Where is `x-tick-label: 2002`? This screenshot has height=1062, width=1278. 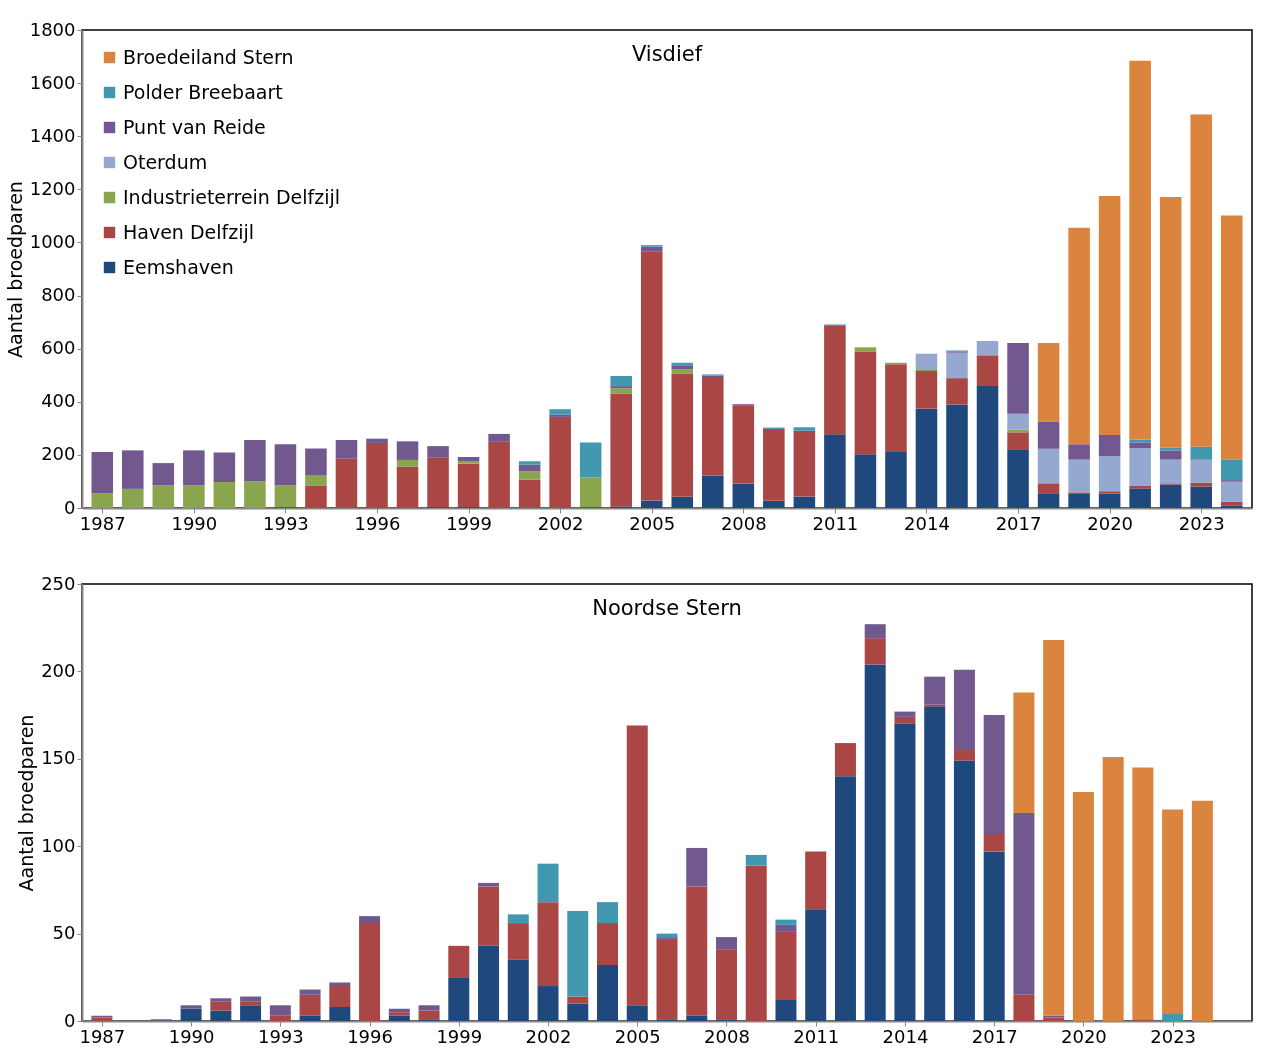 x-tick-label: 2002 is located at coordinates (548, 1036).